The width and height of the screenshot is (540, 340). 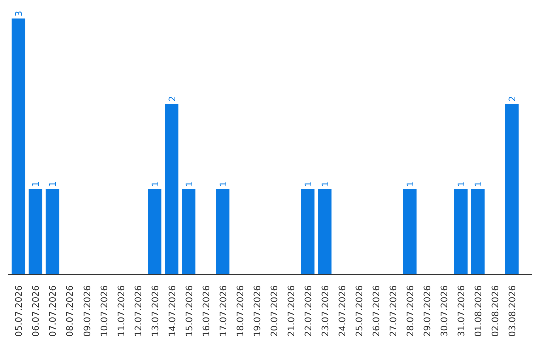 I want to click on data-label: 3, so click(x=20, y=13).